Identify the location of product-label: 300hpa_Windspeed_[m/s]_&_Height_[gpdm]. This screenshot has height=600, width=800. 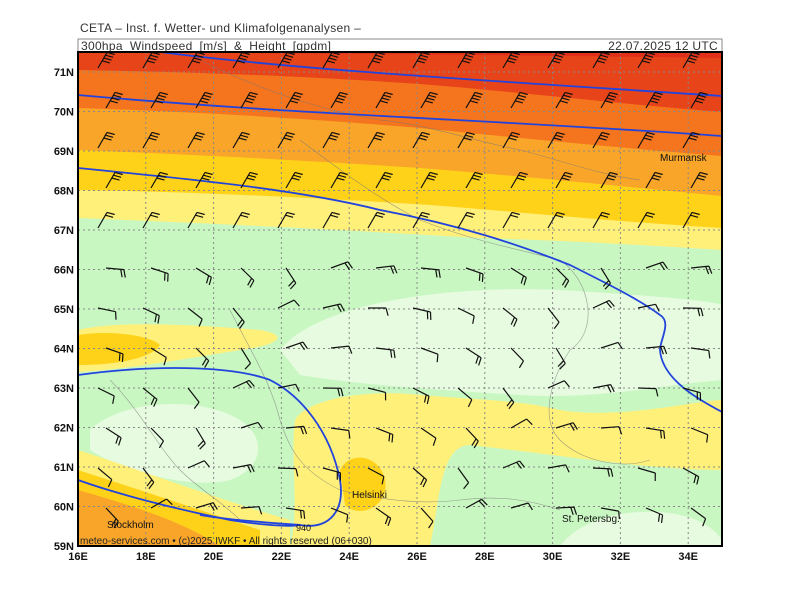
(206, 46).